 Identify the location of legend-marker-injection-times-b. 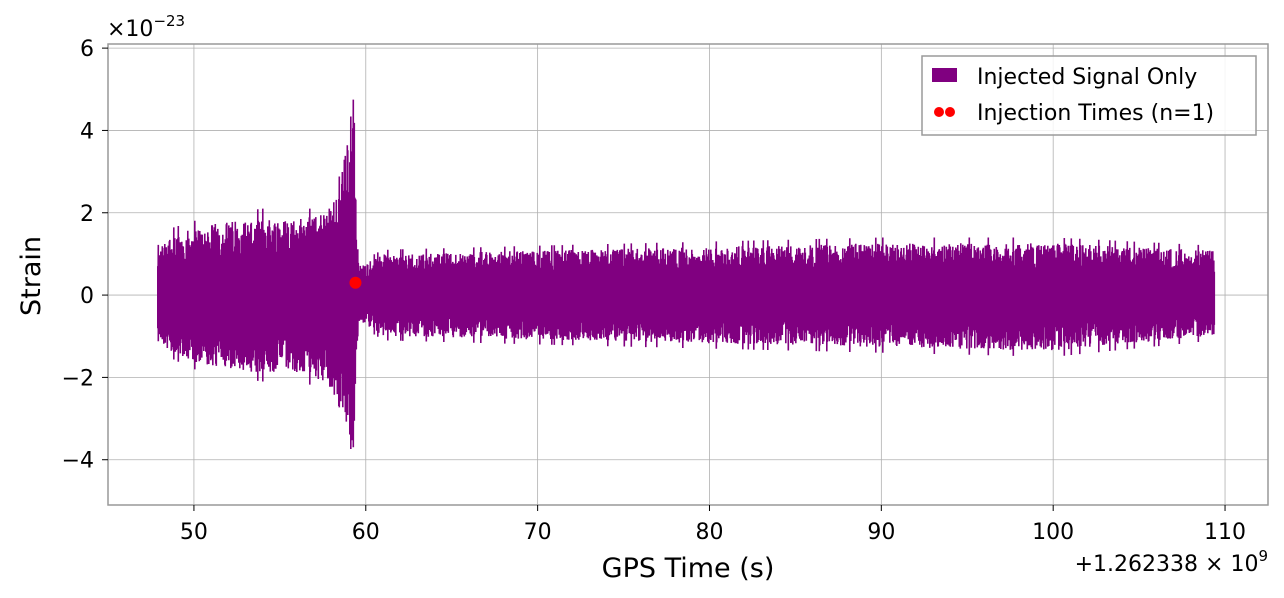
(950, 112).